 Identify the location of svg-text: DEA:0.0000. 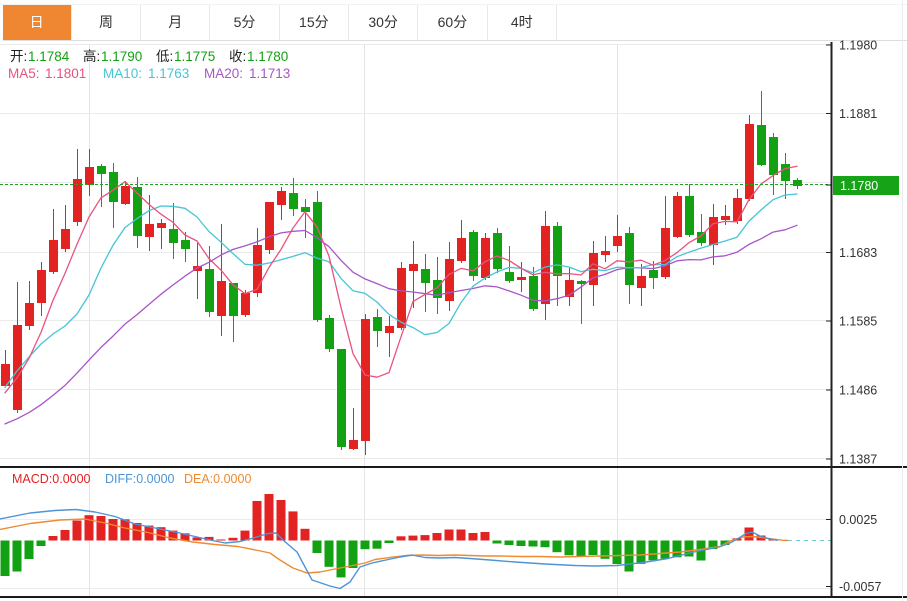
(217, 479).